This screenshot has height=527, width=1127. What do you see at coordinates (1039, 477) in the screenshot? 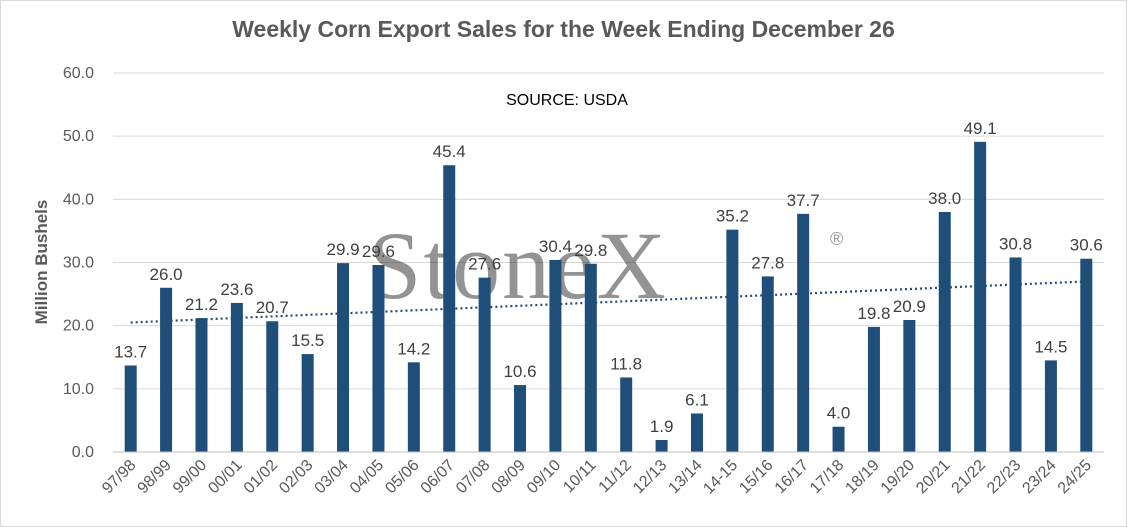
I see `x-tick-label: 23/24` at bounding box center [1039, 477].